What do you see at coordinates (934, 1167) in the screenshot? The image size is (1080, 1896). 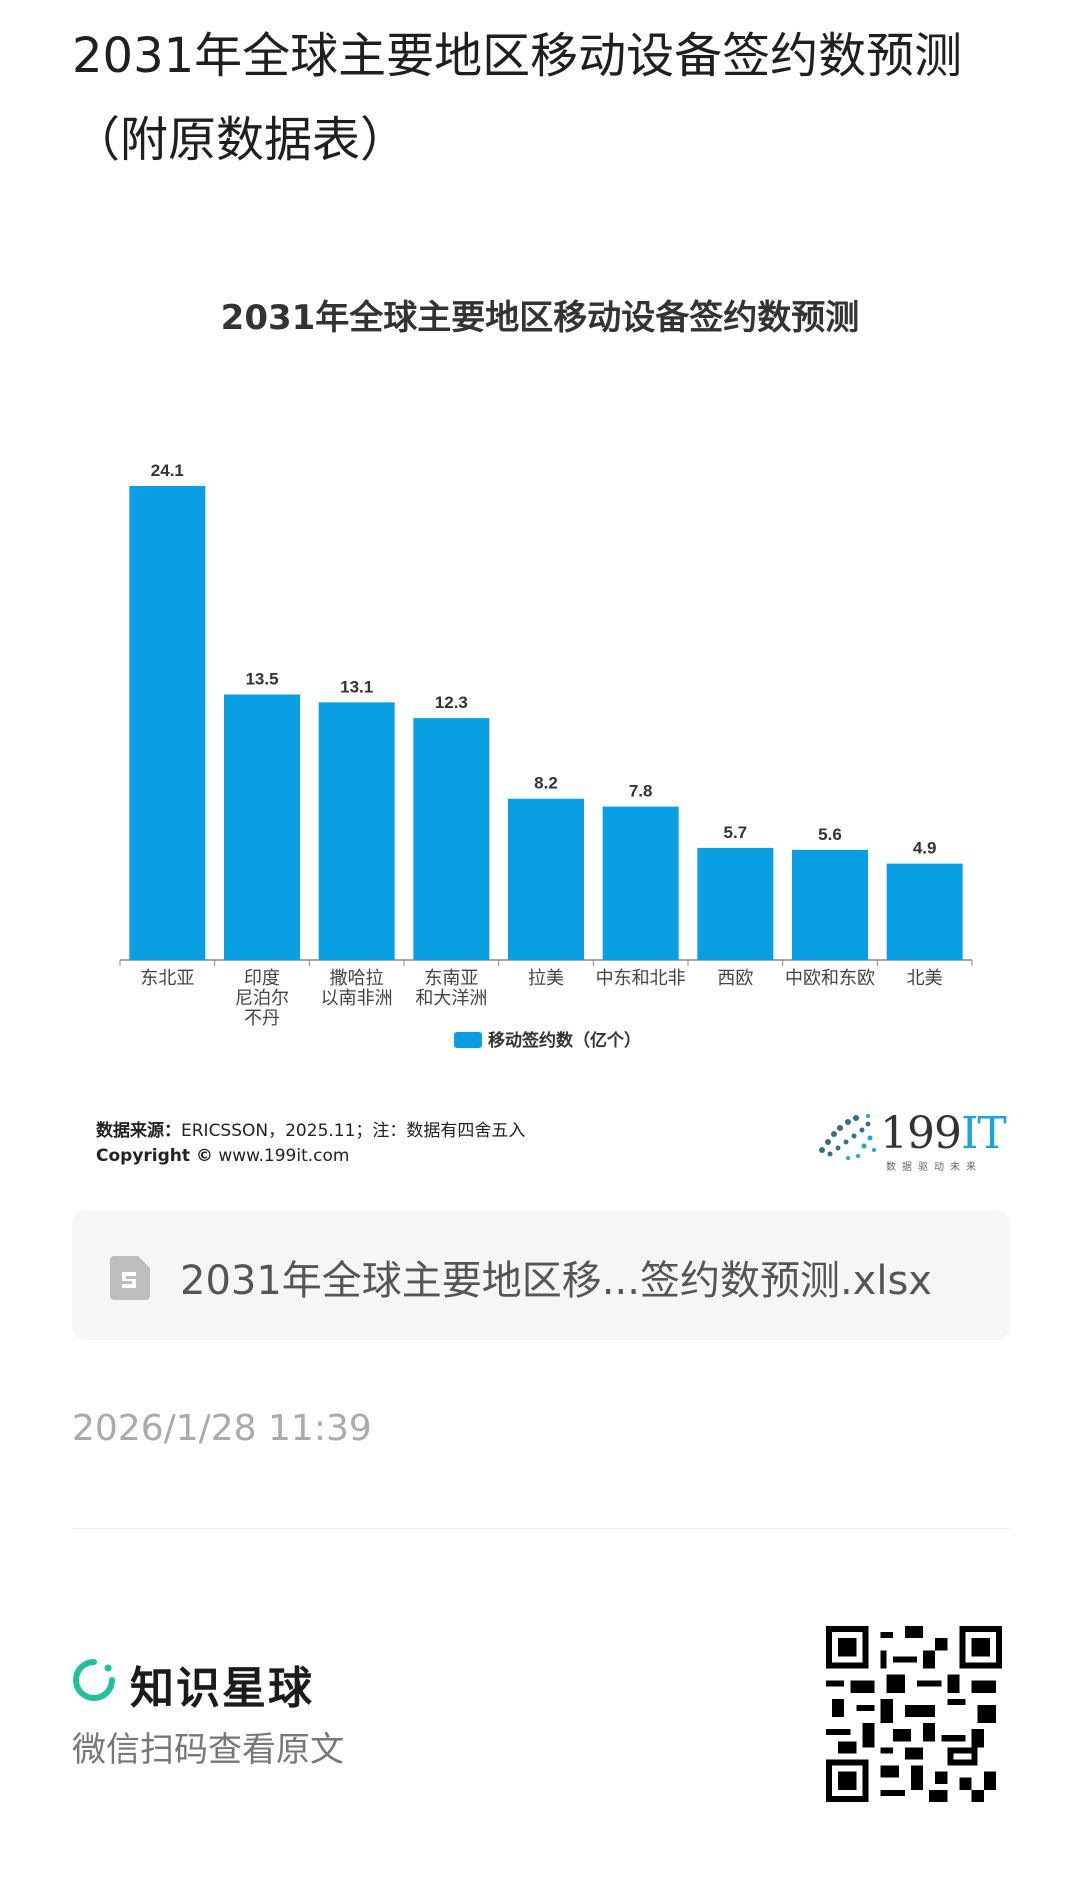 I see `199it-tagline: 数据驱动未来` at bounding box center [934, 1167].